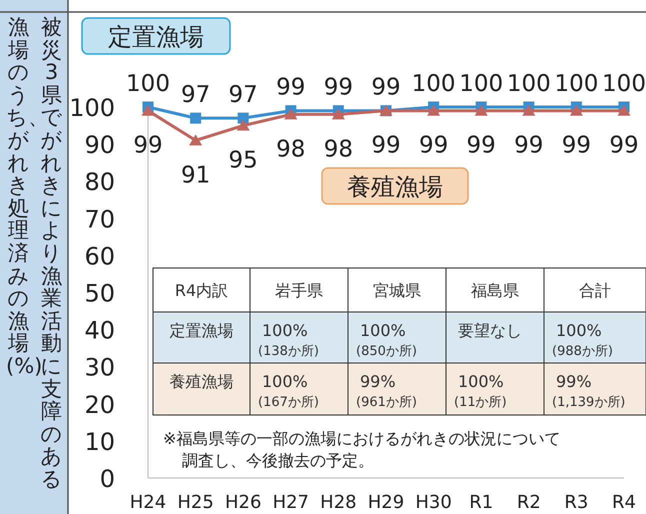 The image size is (646, 514). Describe the element at coordinates (202, 330) in the screenshot. I see `annotation: 定置漁場` at that location.